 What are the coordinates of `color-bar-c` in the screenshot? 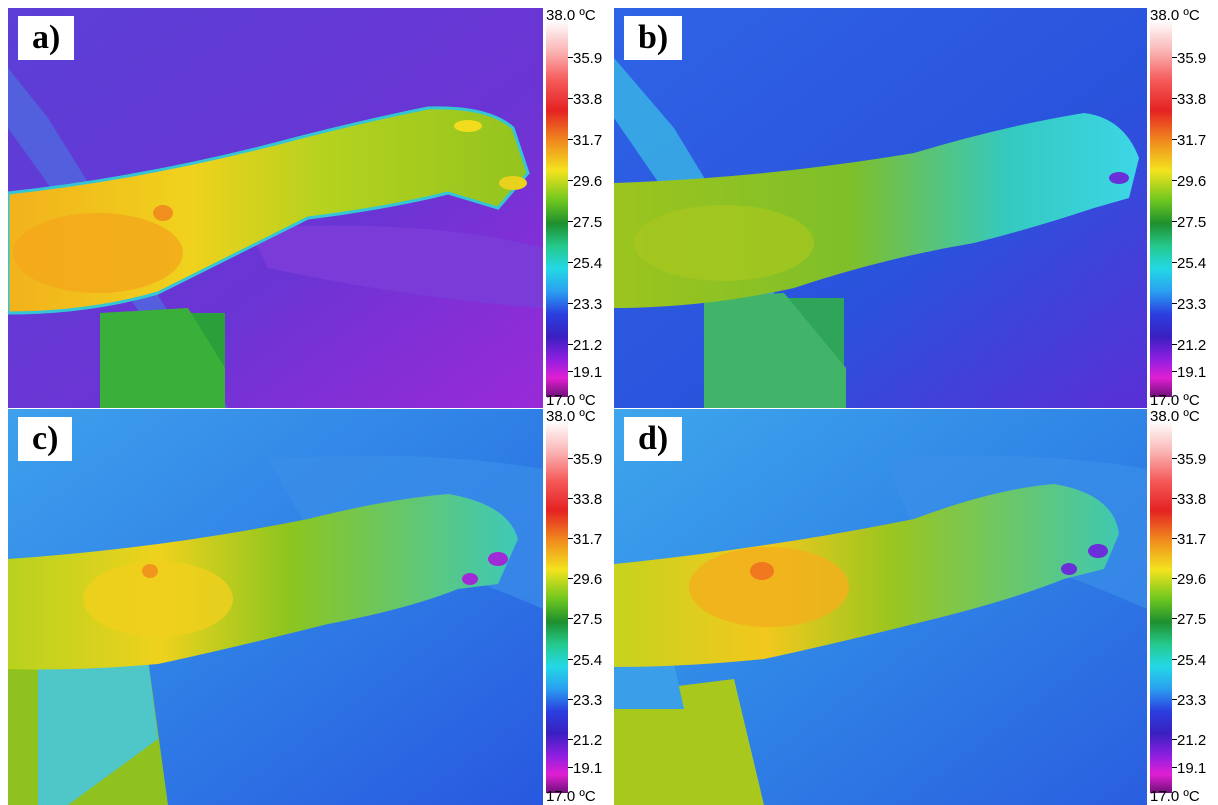 It's located at (557, 607).